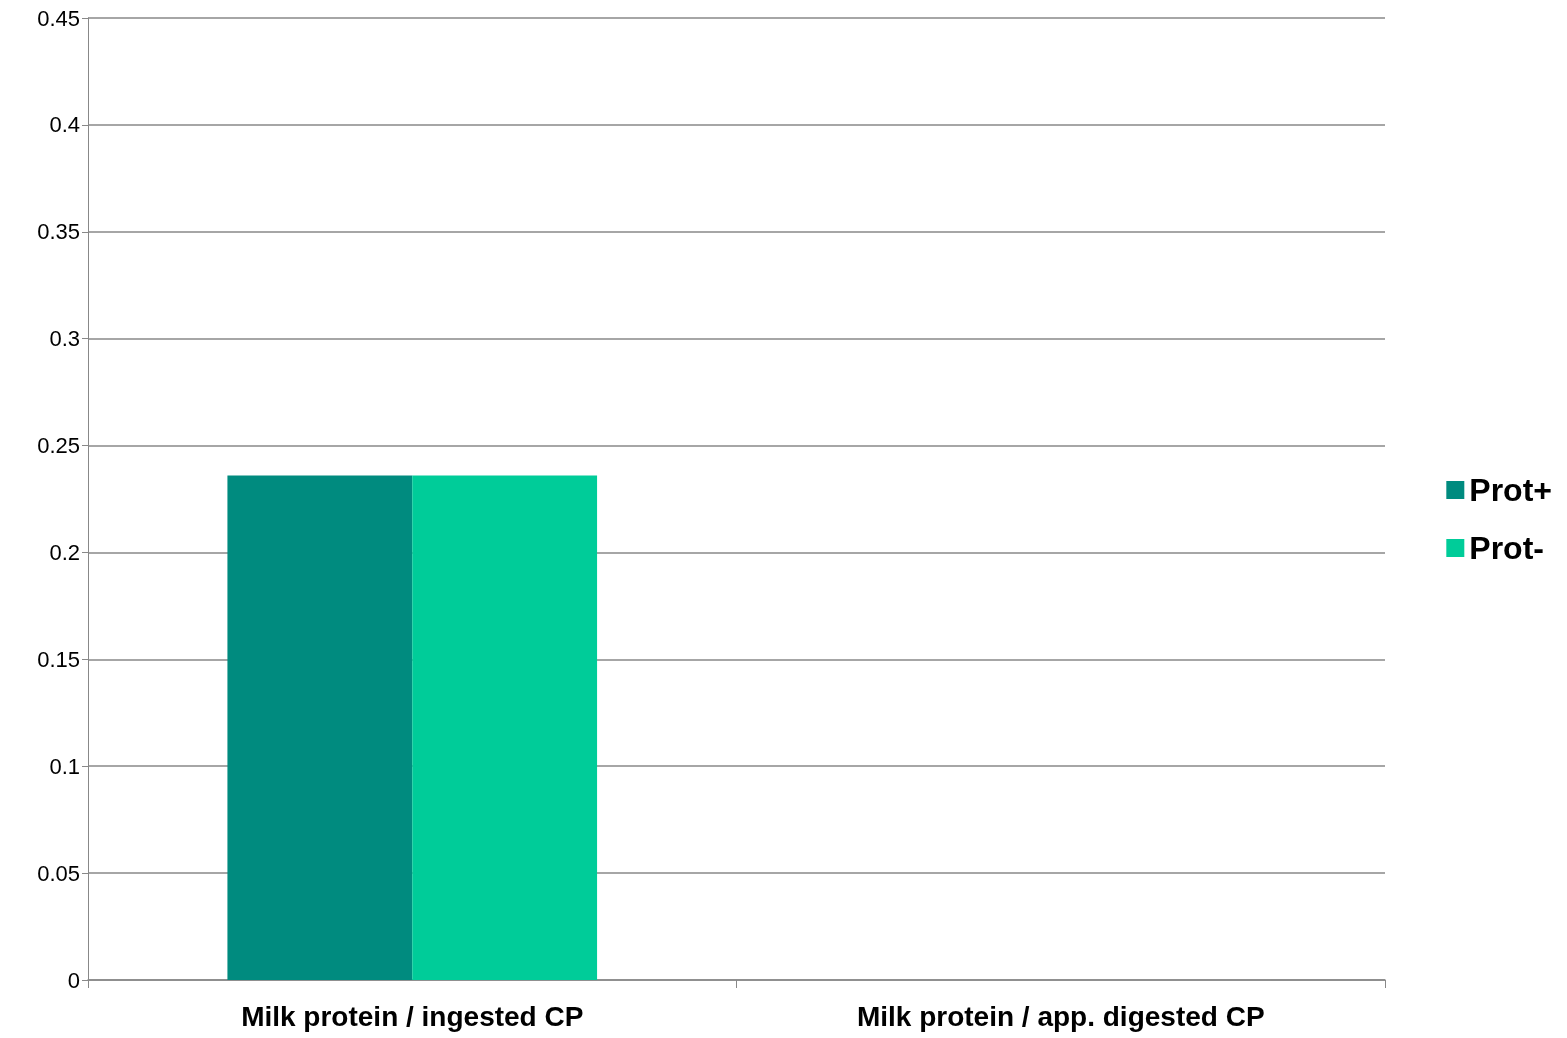 The image size is (1567, 1038). What do you see at coordinates (412, 1016) in the screenshot?
I see `x-tick-label: Milk protein / ingested CP` at bounding box center [412, 1016].